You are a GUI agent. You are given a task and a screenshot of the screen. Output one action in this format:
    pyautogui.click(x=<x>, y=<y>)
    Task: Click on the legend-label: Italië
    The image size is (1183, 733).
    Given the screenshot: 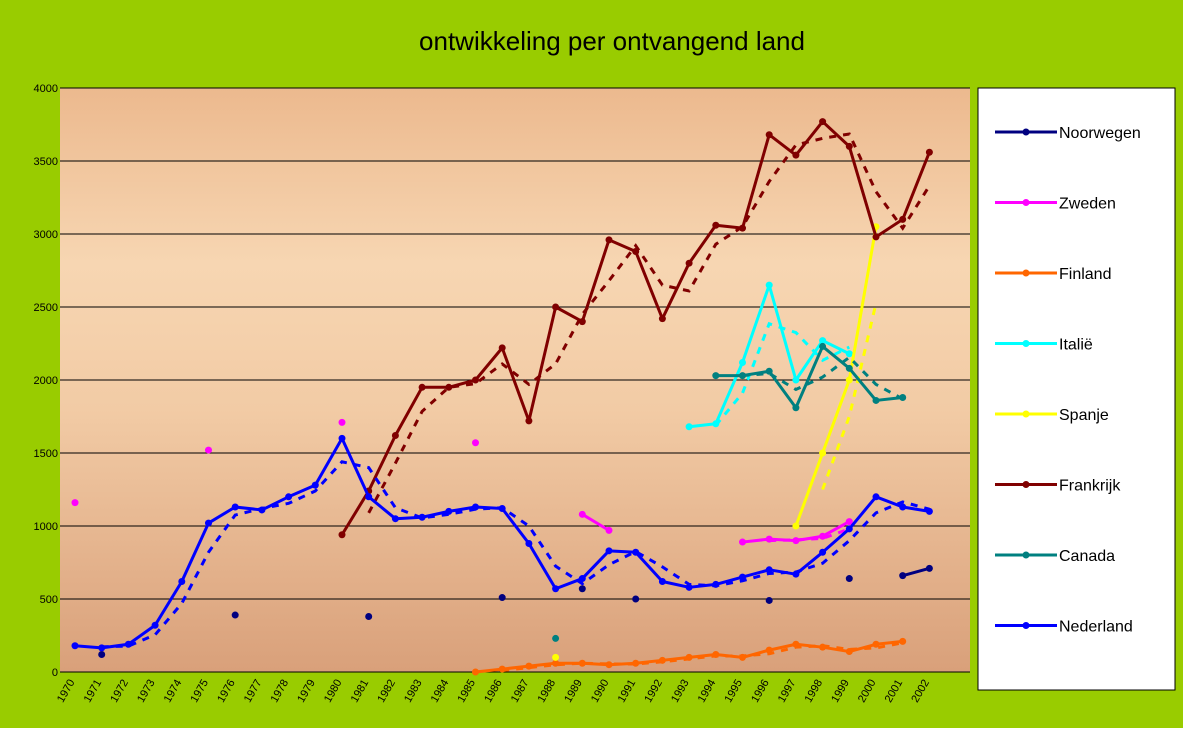 What is the action you would take?
    pyautogui.click(x=1076, y=345)
    